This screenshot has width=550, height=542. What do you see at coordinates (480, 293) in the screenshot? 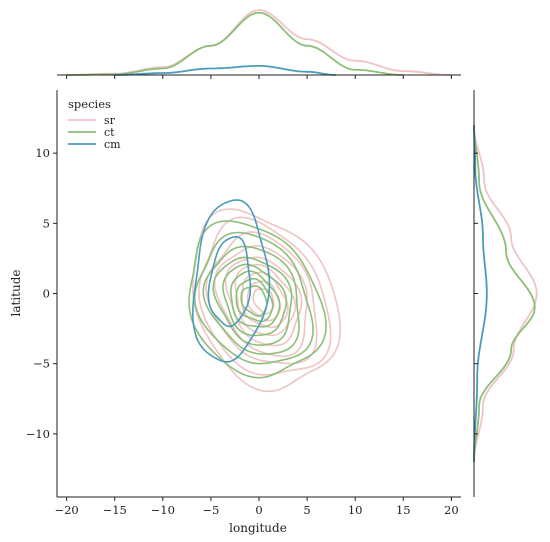
I see `y-marginal-density-cm` at bounding box center [480, 293].